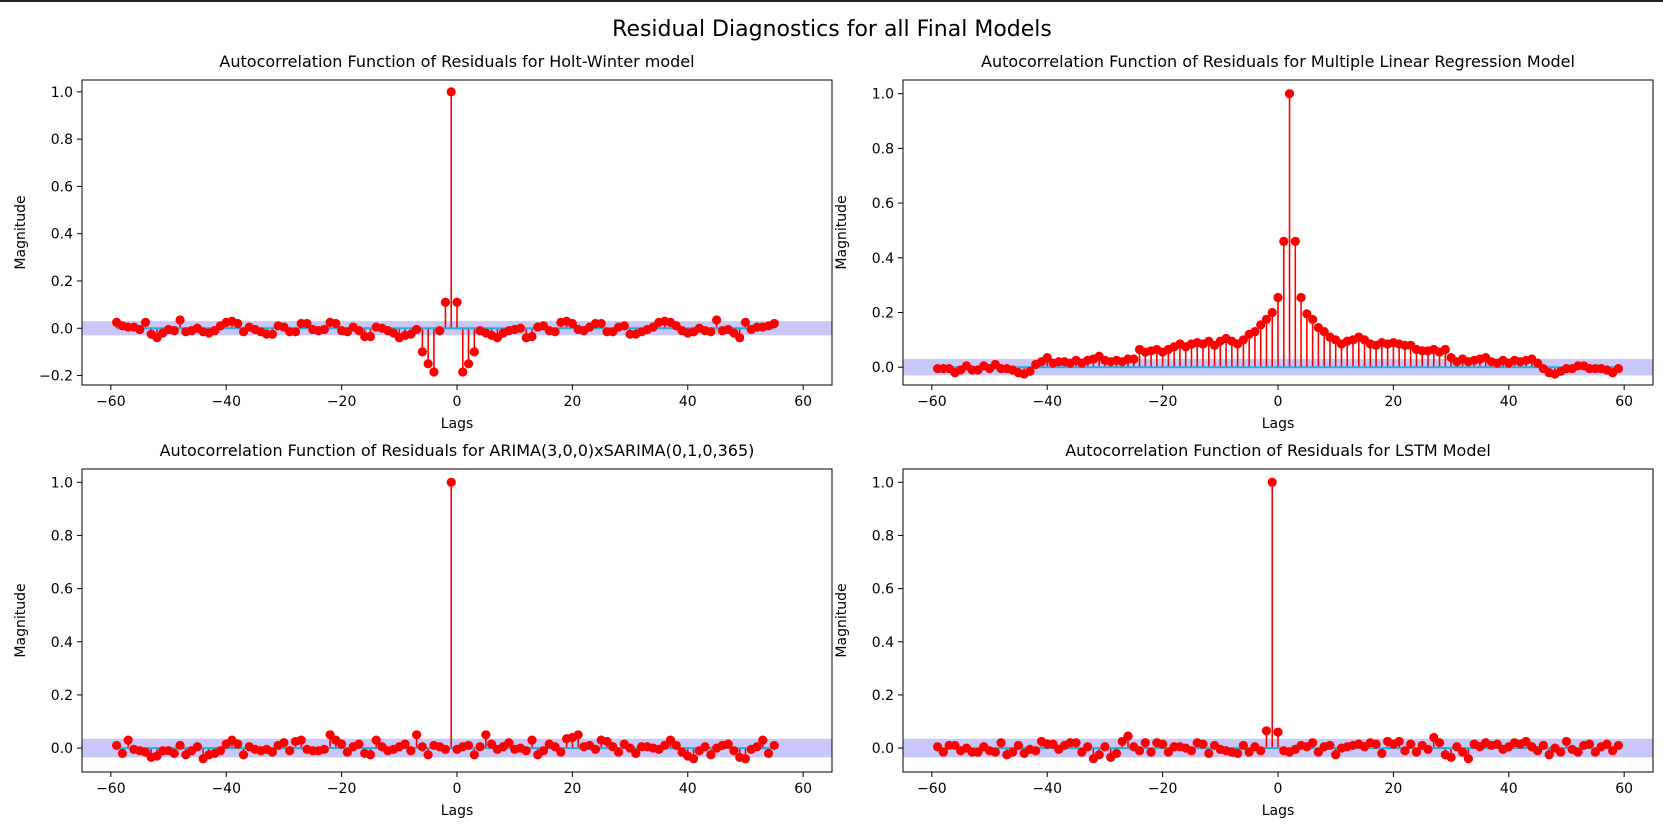 The height and width of the screenshot is (831, 1663). Describe the element at coordinates (62, 140) in the screenshot. I see `y-tick-label: 0.8` at that location.